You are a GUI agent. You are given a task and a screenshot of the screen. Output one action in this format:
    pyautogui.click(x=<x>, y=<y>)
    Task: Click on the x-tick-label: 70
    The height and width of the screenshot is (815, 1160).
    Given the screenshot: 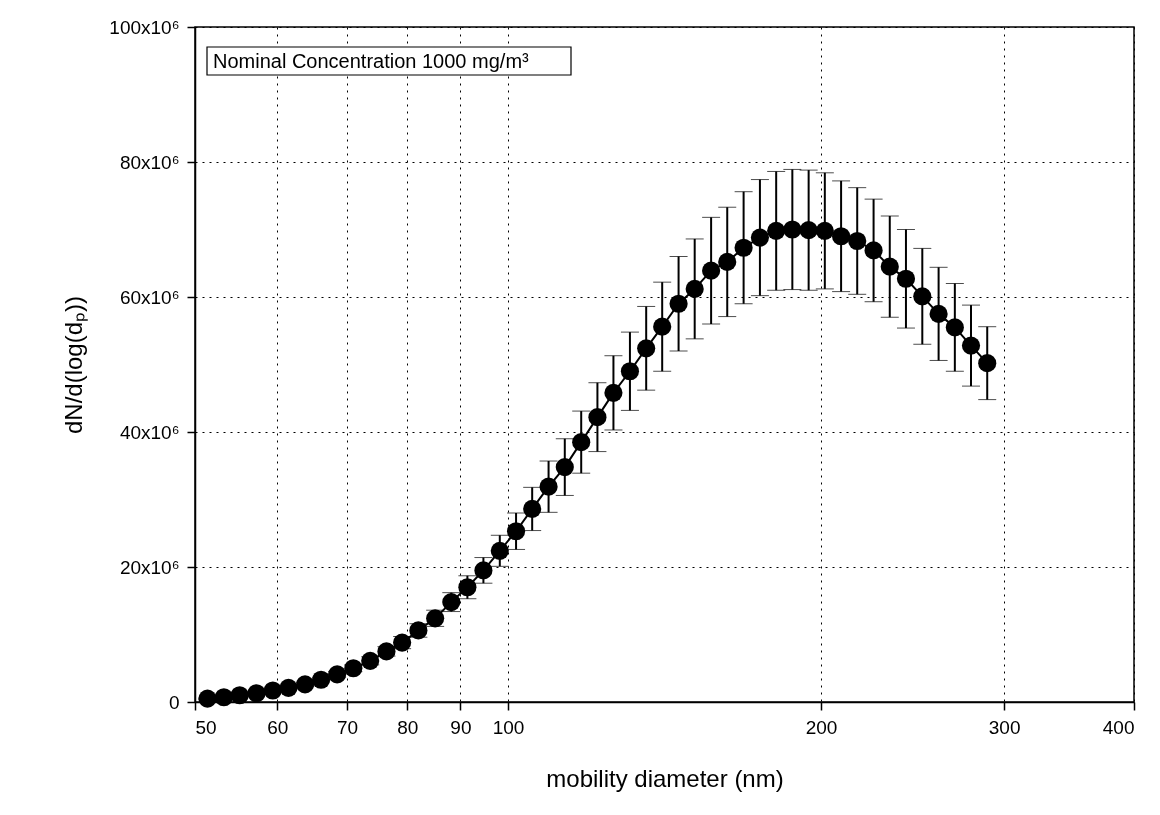 What is the action you would take?
    pyautogui.click(x=347, y=727)
    